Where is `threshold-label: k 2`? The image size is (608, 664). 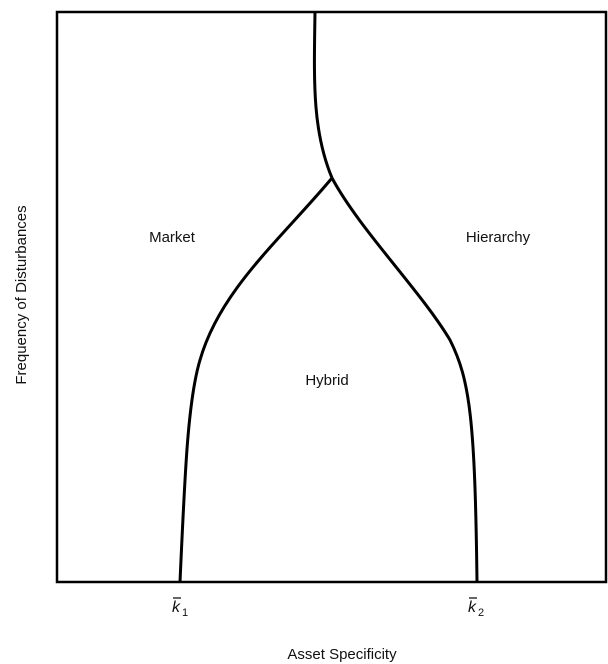
threshold-label: k 2 is located at coordinates (476, 608).